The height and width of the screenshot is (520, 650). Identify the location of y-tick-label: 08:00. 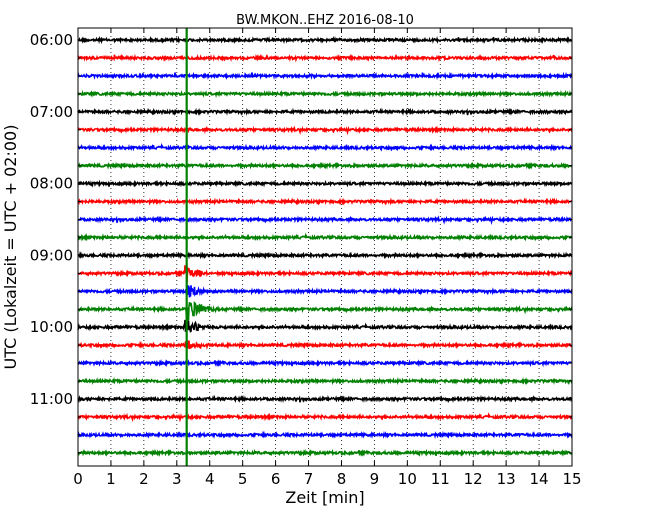
(51, 184).